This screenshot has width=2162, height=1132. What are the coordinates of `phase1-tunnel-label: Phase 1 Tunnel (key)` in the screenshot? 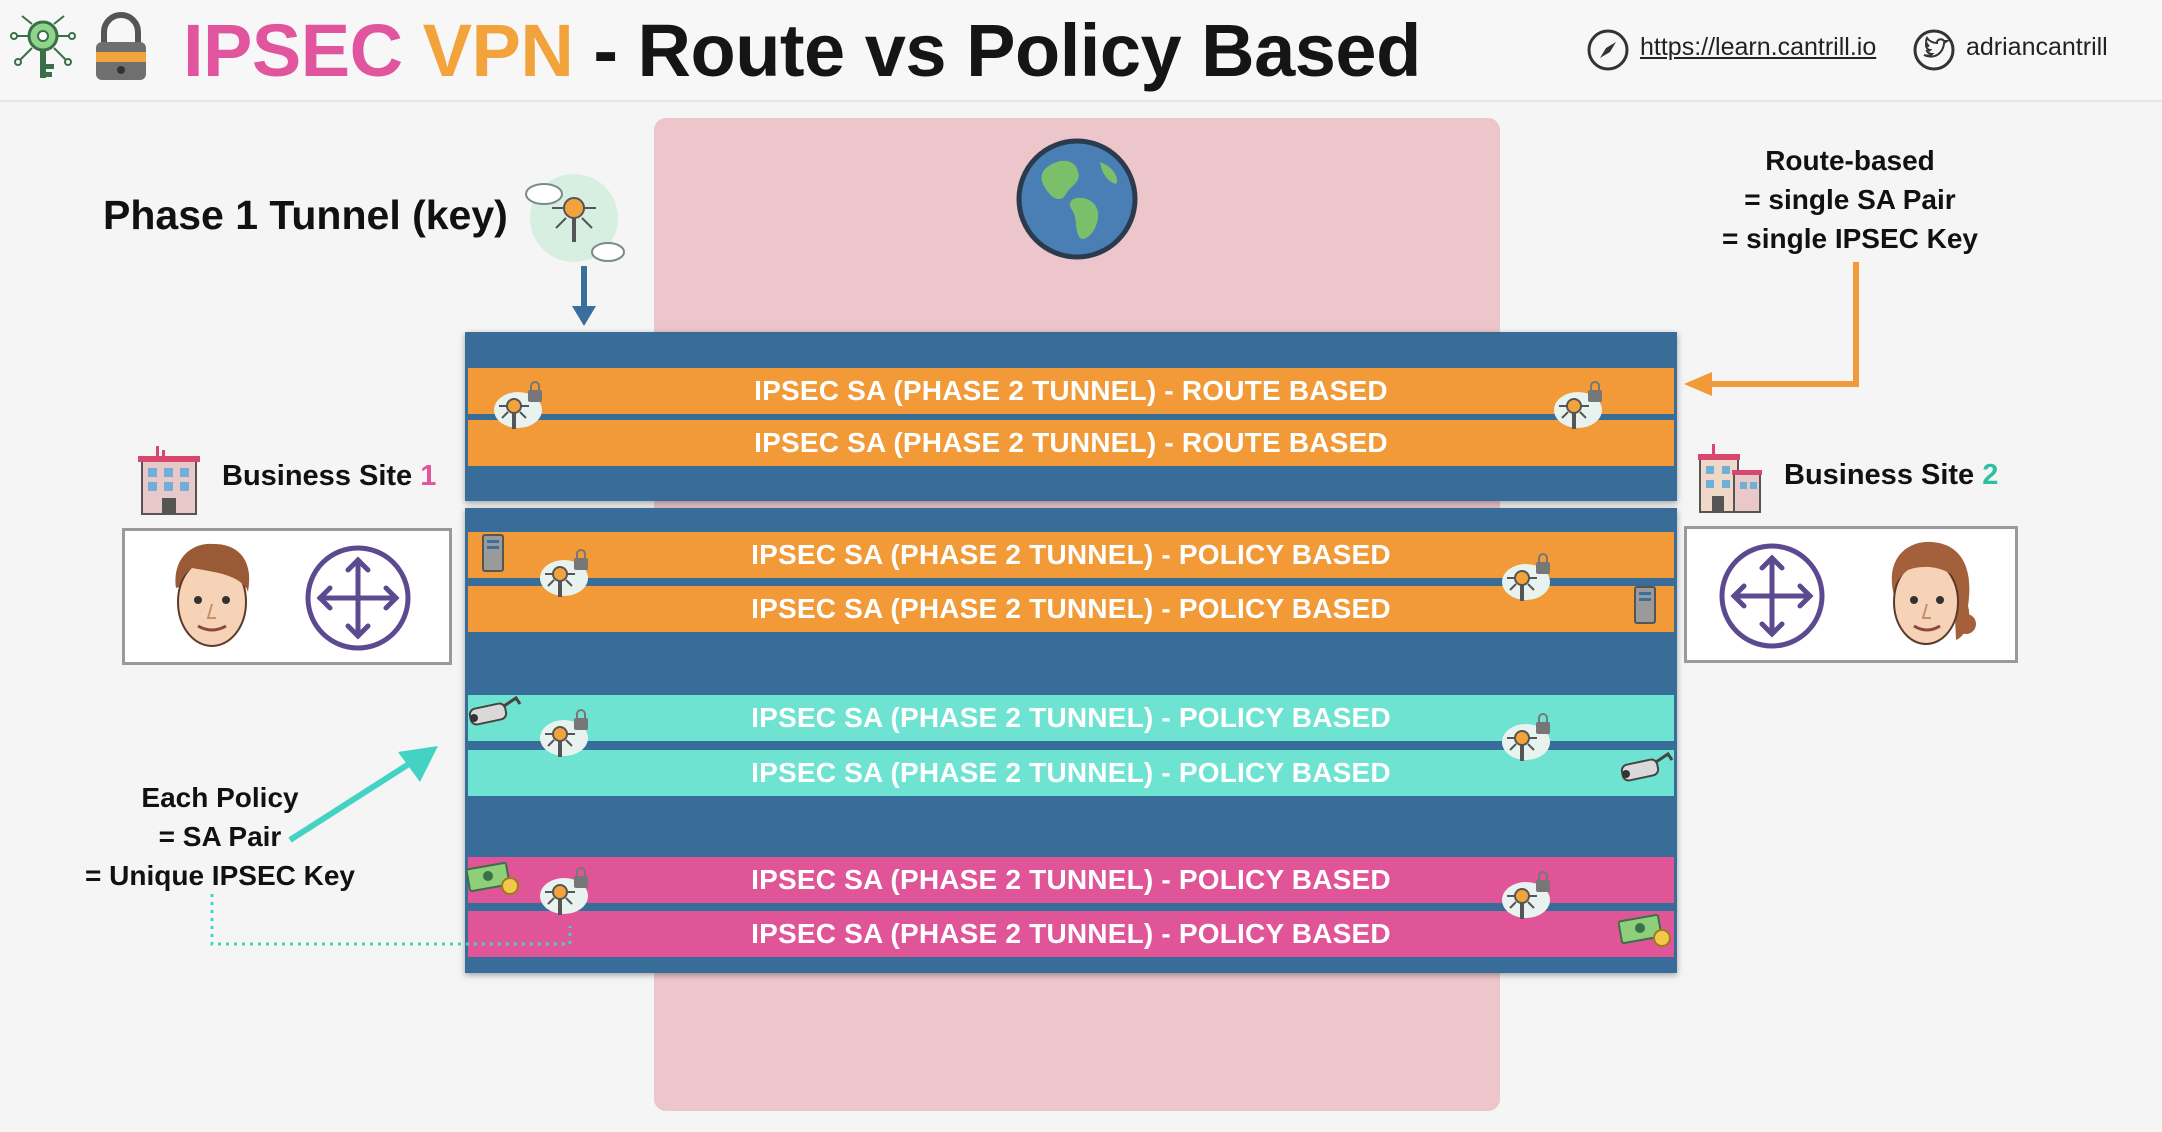 It's located at (305, 215).